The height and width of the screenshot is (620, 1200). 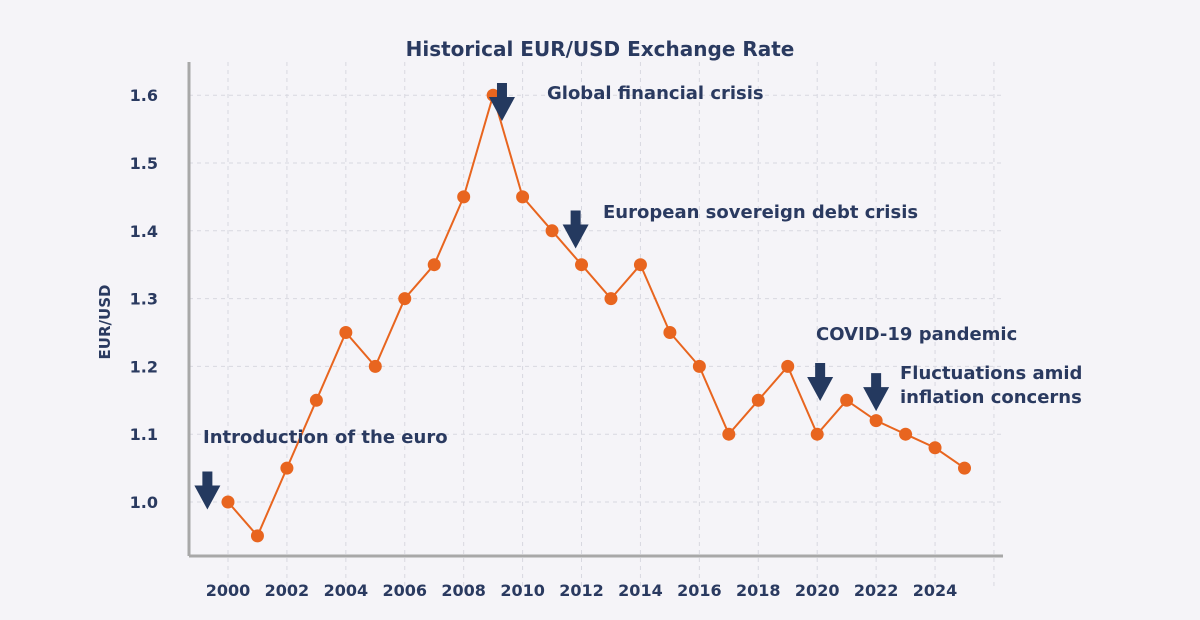 What do you see at coordinates (346, 590) in the screenshot?
I see `x-tick-label: 2004` at bounding box center [346, 590].